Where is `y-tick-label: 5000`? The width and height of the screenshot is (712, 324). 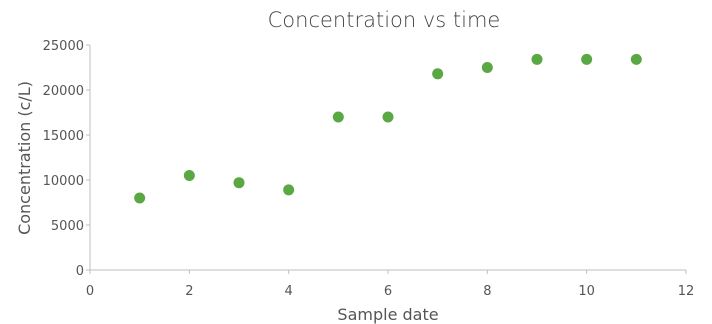 y-tick-label: 5000 is located at coordinates (67, 226).